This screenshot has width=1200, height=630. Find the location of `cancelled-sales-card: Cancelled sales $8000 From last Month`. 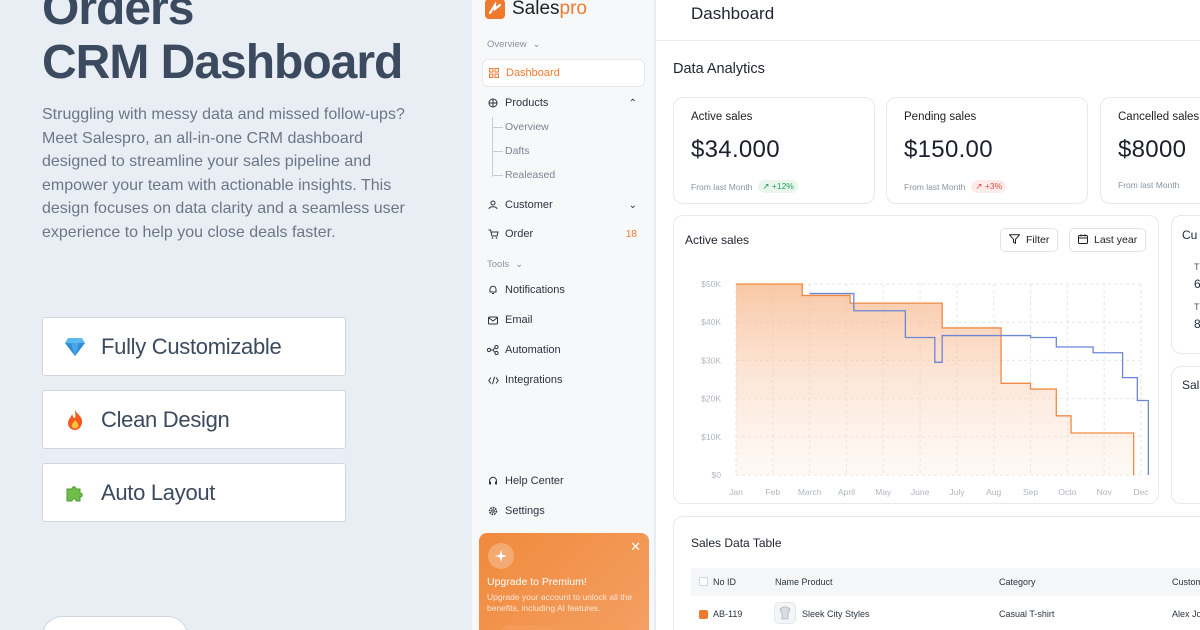

cancelled-sales-card: Cancelled sales $8000 From last Month is located at coordinates (1150, 150).